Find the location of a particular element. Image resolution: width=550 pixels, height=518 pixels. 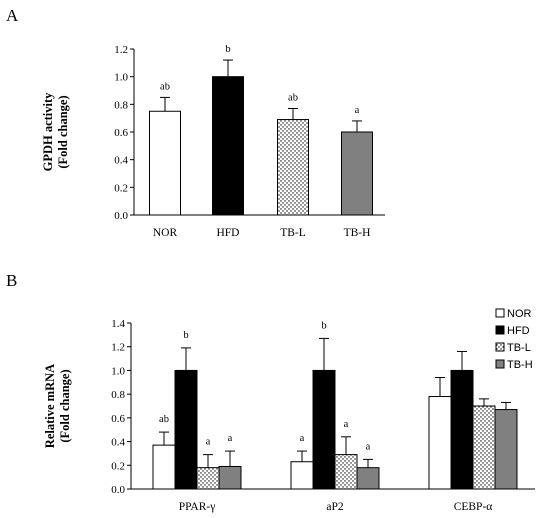

x-tick-label: TB-L is located at coordinates (293, 233).